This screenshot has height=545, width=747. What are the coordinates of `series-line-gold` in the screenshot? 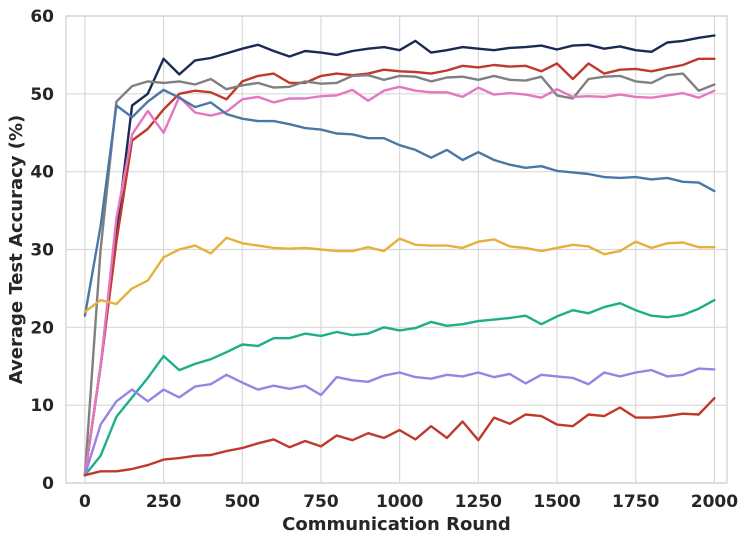 It's located at (399, 274).